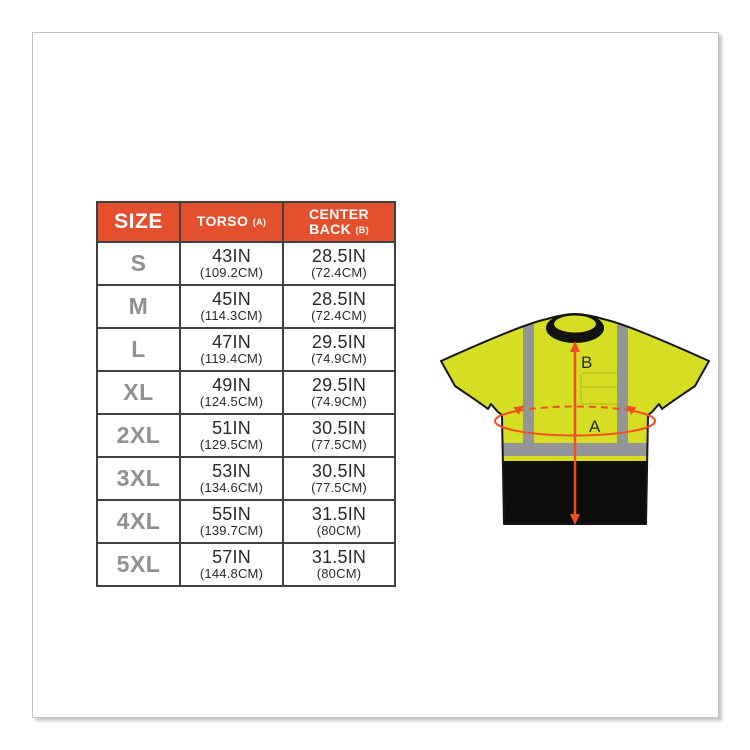 This screenshot has height=750, width=750. What do you see at coordinates (586, 362) in the screenshot?
I see `label-b: B` at bounding box center [586, 362].